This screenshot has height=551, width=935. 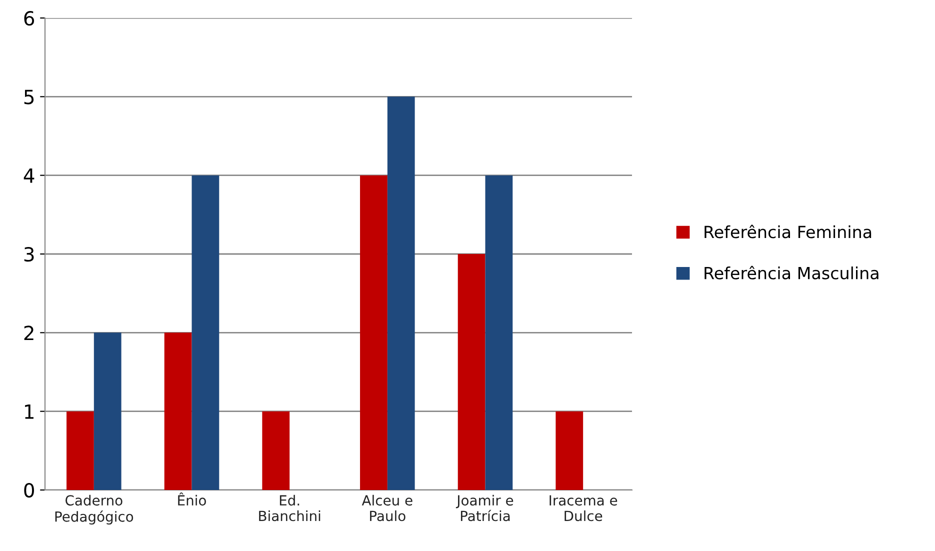 What do you see at coordinates (289, 508) in the screenshot?
I see `x-tick-label: Ed. Bianchini` at bounding box center [289, 508].